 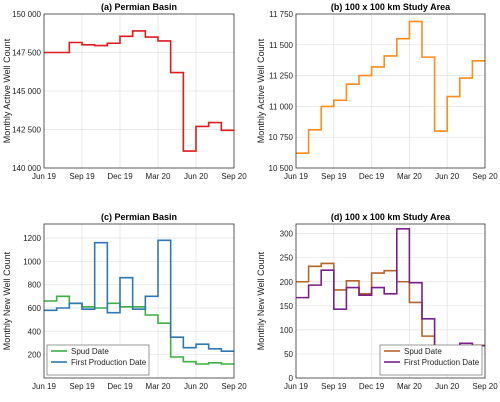 What do you see at coordinates (35, 331) in the screenshot?
I see `y-tick-label: 400` at bounding box center [35, 331].